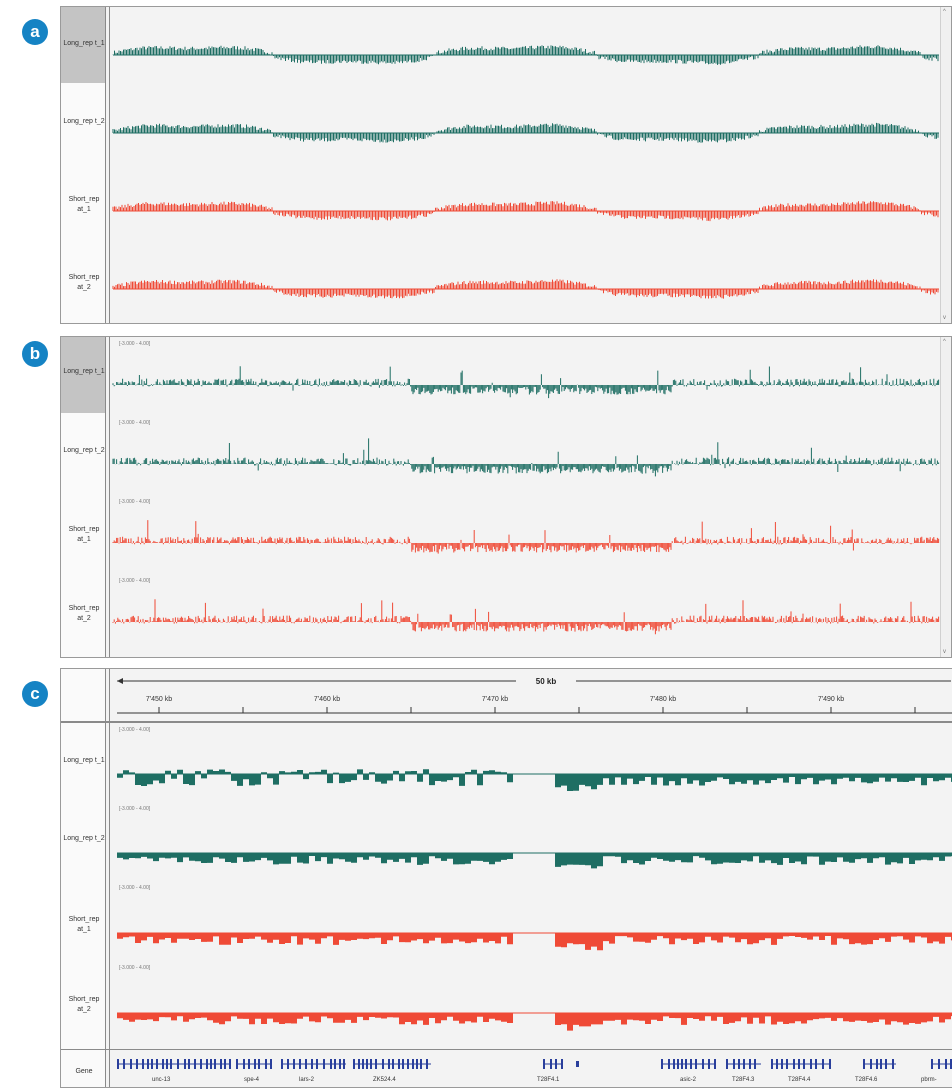 Image resolution: width=952 pixels, height=1088 pixels. I want to click on ruler-divider, so click(506, 722).